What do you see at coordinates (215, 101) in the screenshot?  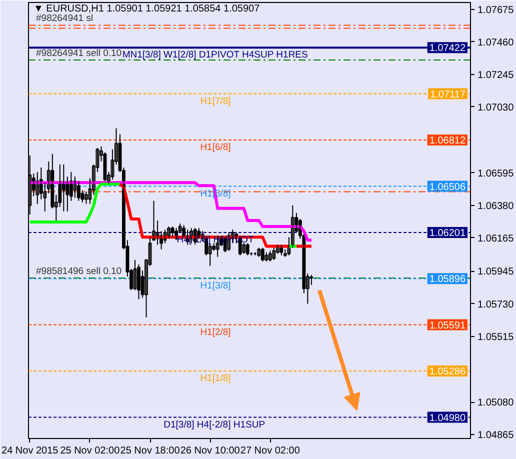 I see `annotation: H1[7/8]` at bounding box center [215, 101].